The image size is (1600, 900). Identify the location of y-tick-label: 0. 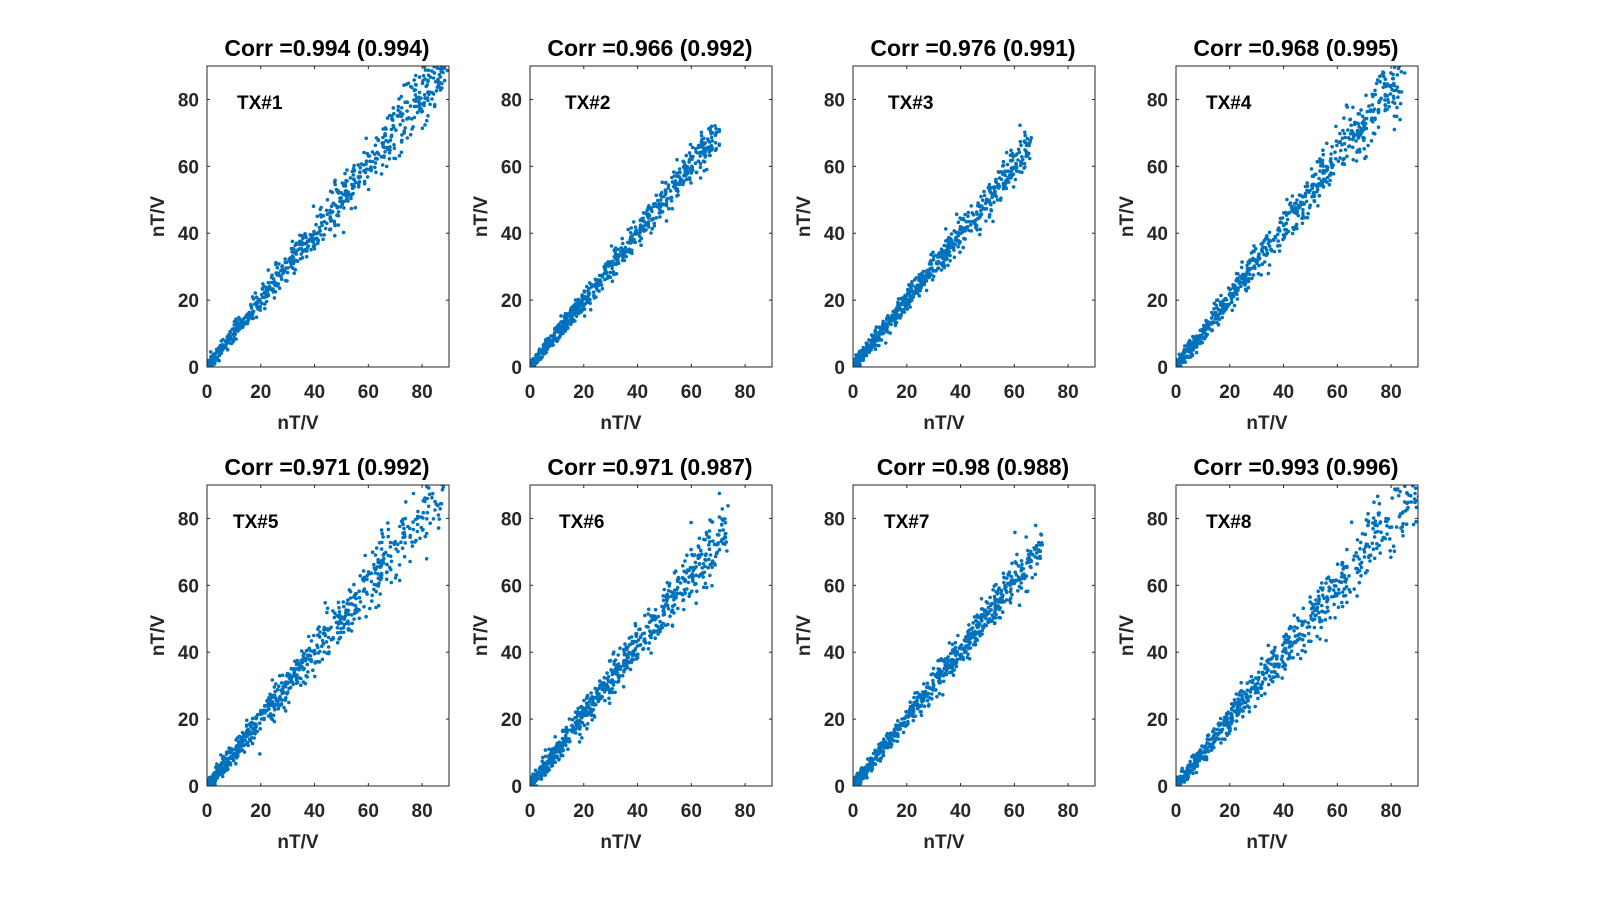
(193, 787).